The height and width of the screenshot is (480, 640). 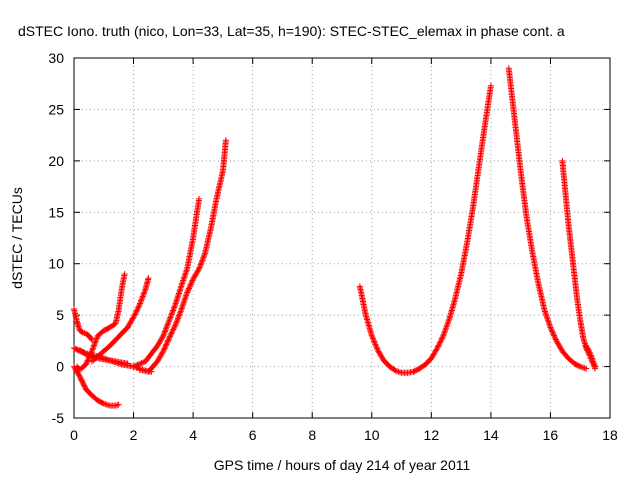 What do you see at coordinates (432, 435) in the screenshot?
I see `x-tick-label: 12` at bounding box center [432, 435].